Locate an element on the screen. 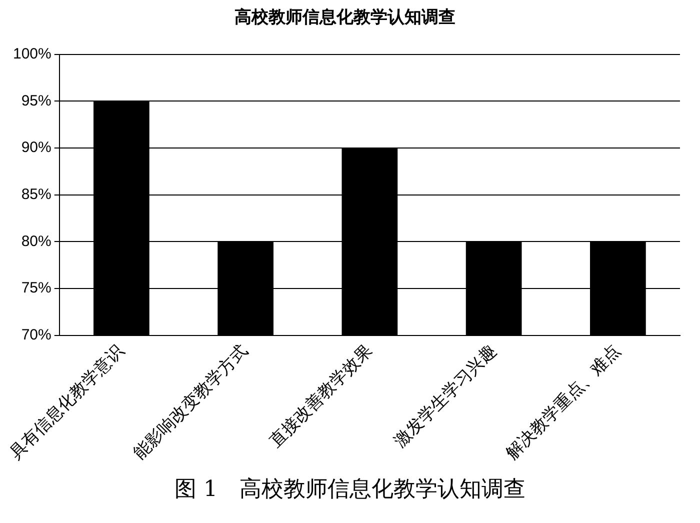 The image size is (700, 523). y-tick-label: 100% is located at coordinates (32, 54).